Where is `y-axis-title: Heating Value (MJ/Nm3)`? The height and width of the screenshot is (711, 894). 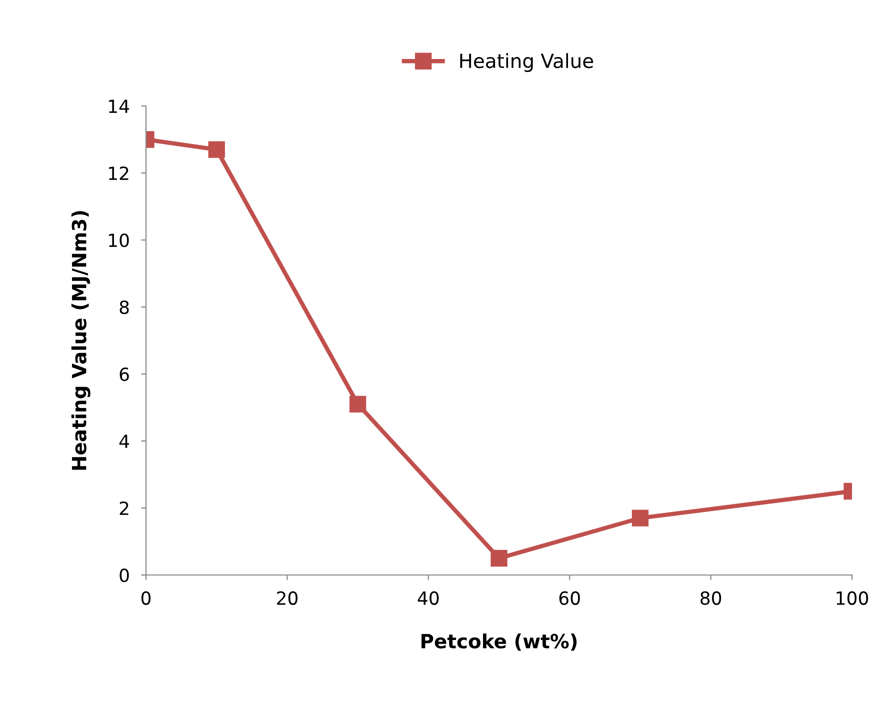
y-axis-title: Heating Value (MJ/Nm3) is located at coordinates (80, 340).